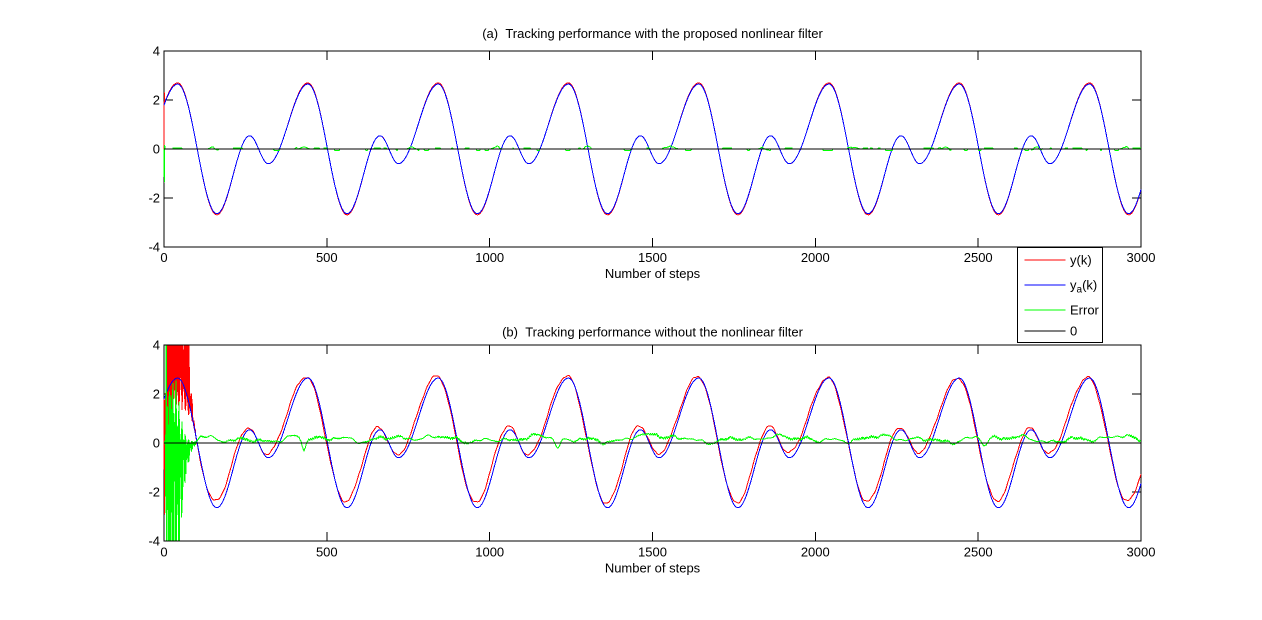 Image resolution: width=1262 pixels, height=620 pixels. What do you see at coordinates (1085, 310) in the screenshot?
I see `svg-text: Error` at bounding box center [1085, 310].